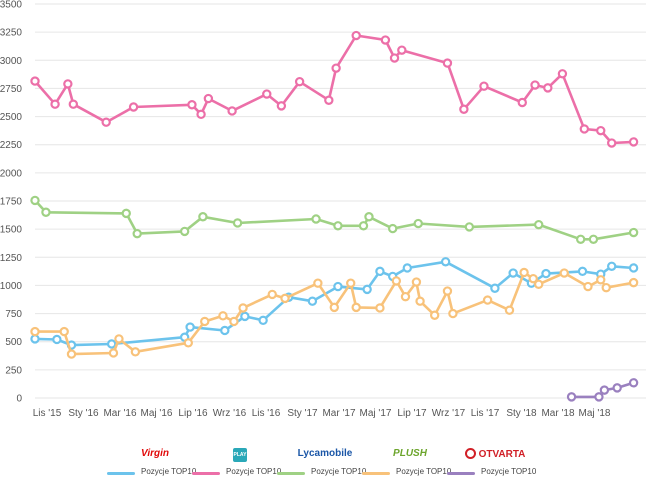 The width and height of the screenshot is (650, 479). I want to click on legend-item-virgin: Virgin Pozycje TOP10, so click(155, 463).